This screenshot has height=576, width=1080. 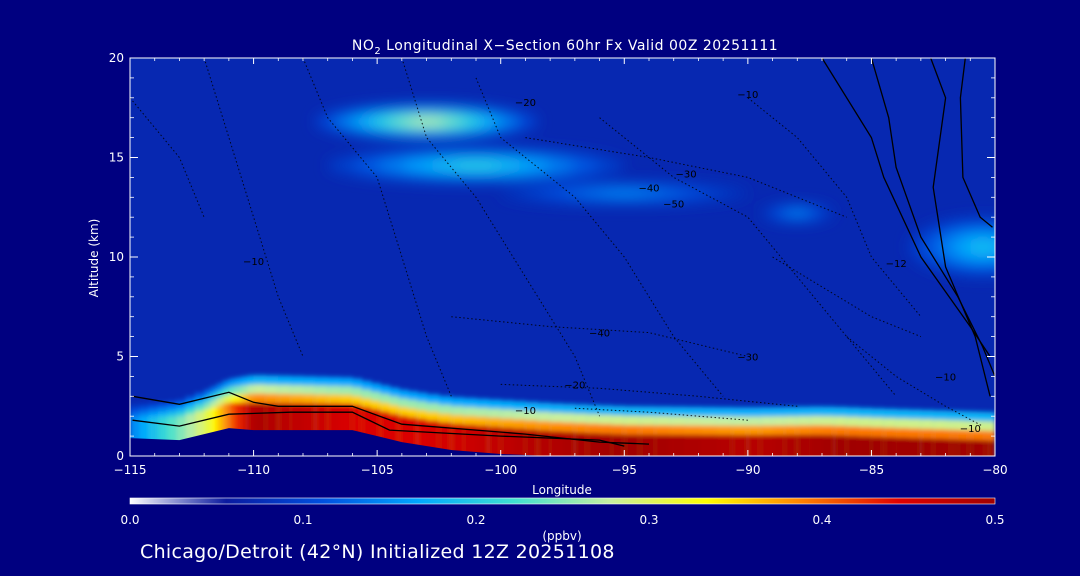 I want to click on contour-label-1: −10, so click(x=747, y=95).